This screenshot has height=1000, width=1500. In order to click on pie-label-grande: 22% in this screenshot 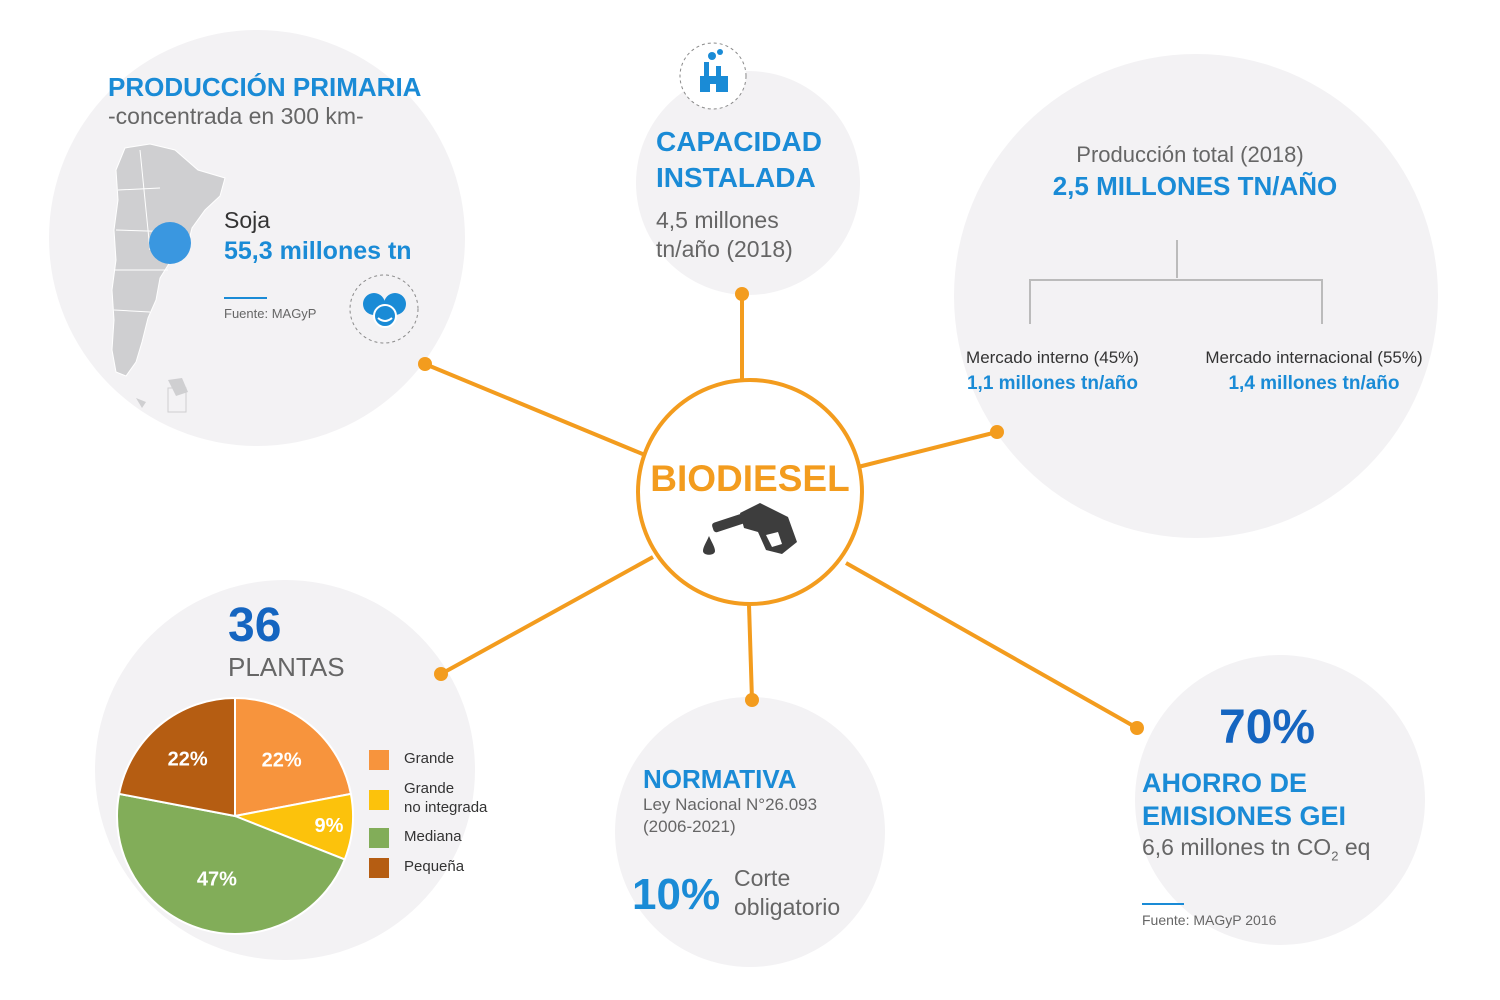, I will do `click(282, 761)`.